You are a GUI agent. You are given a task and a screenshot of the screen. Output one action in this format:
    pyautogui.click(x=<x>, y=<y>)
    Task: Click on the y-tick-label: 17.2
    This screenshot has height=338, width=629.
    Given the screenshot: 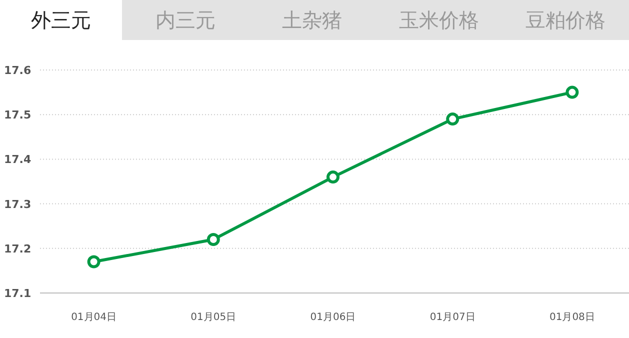 What is the action you would take?
    pyautogui.click(x=18, y=249)
    